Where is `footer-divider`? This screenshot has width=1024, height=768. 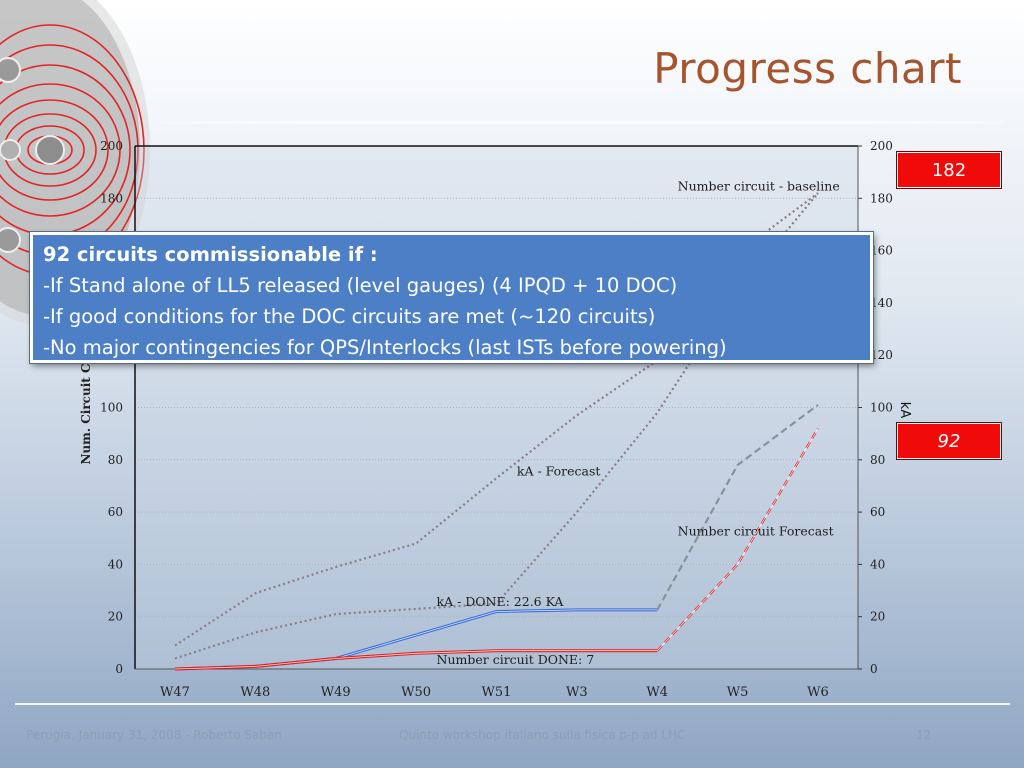
footer-divider is located at coordinates (512, 704).